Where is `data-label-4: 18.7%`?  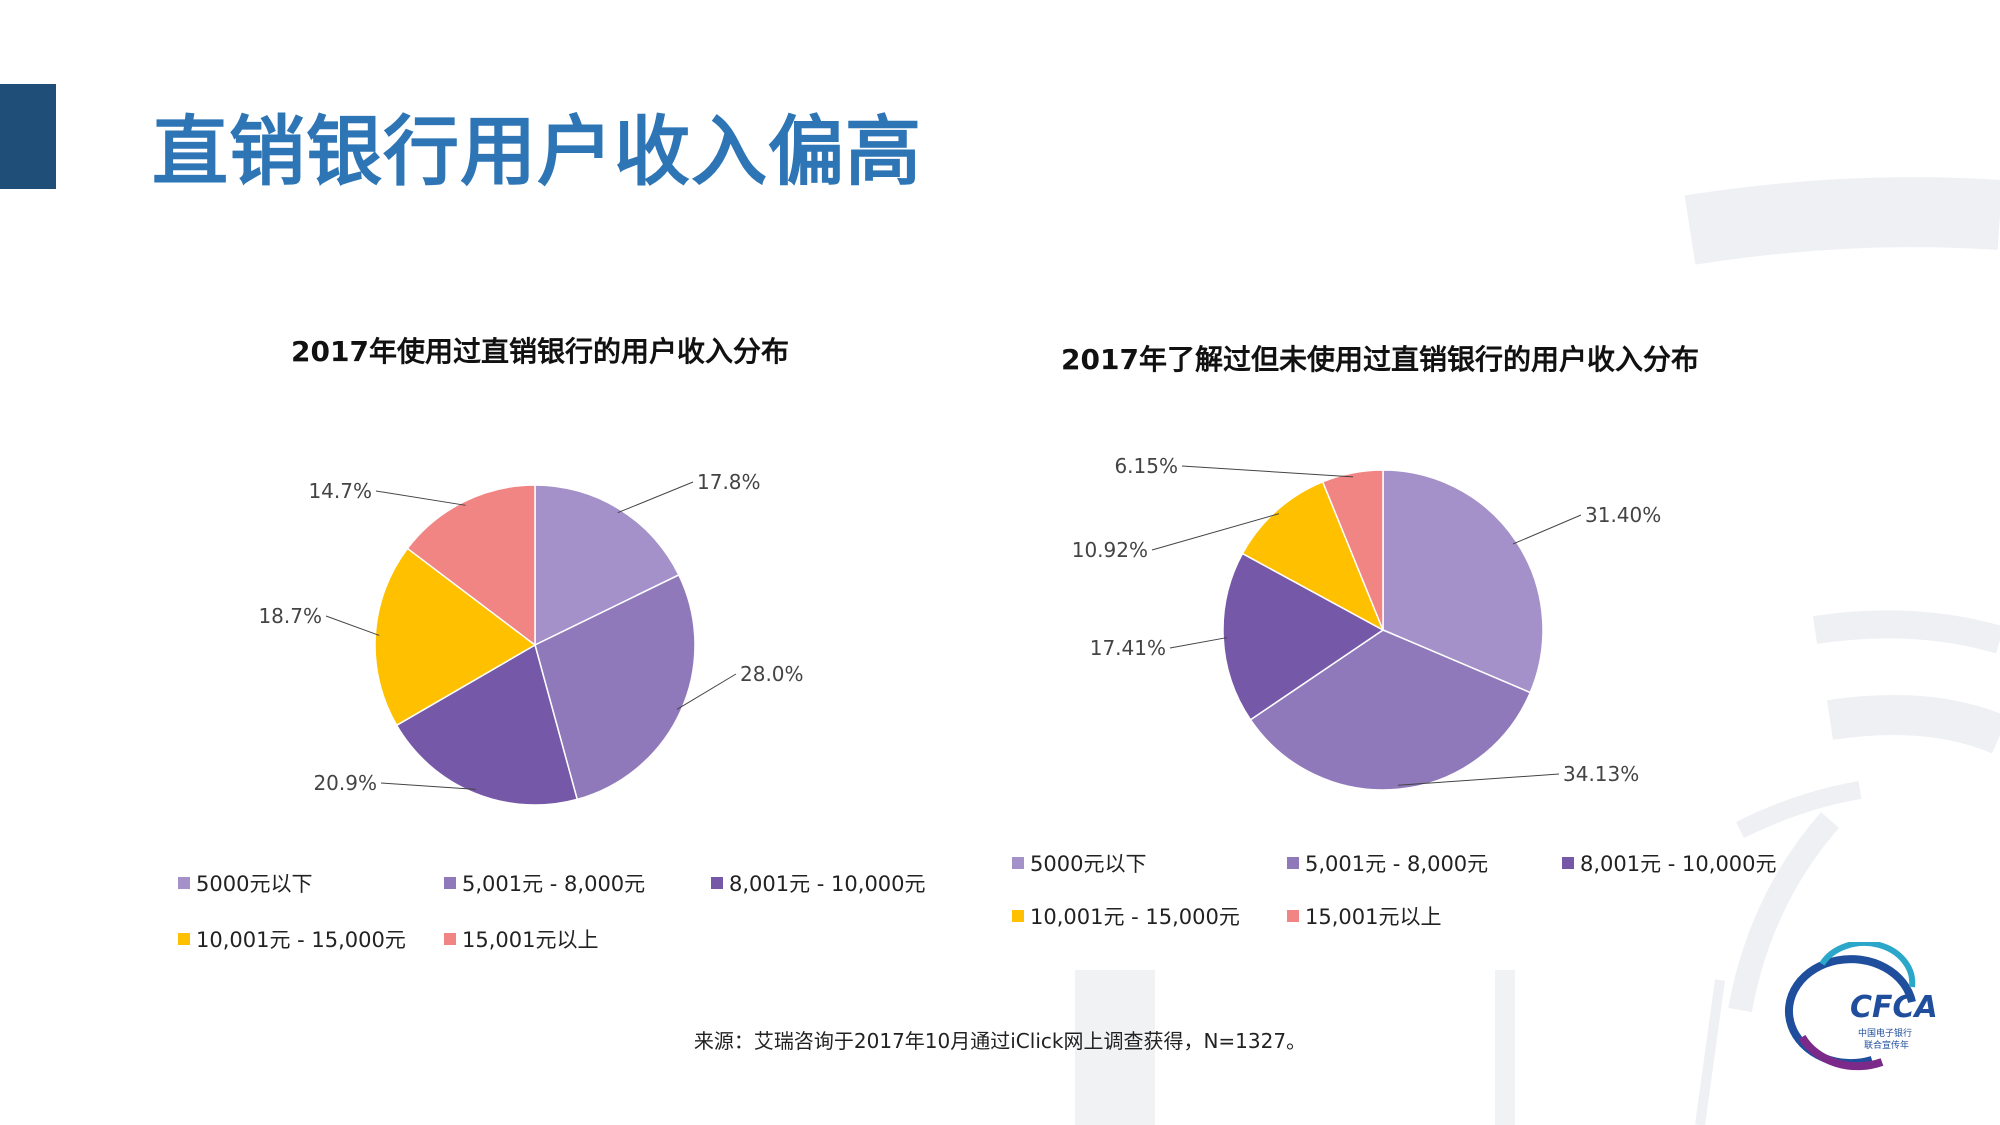
data-label-4: 18.7% is located at coordinates (290, 616).